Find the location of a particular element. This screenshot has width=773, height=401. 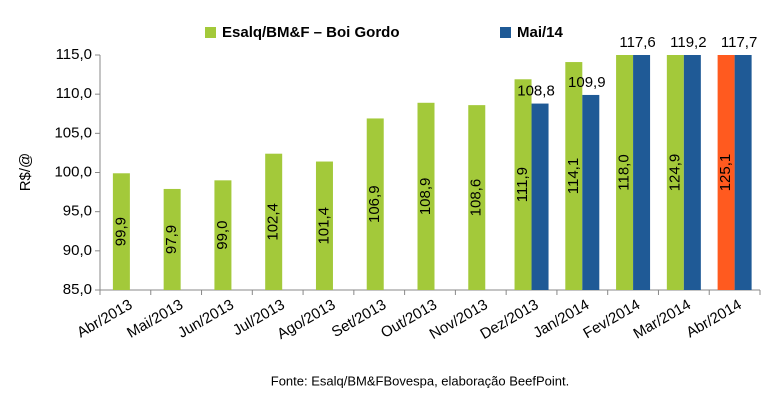

y-tick-label: 85,0 is located at coordinates (77, 289).